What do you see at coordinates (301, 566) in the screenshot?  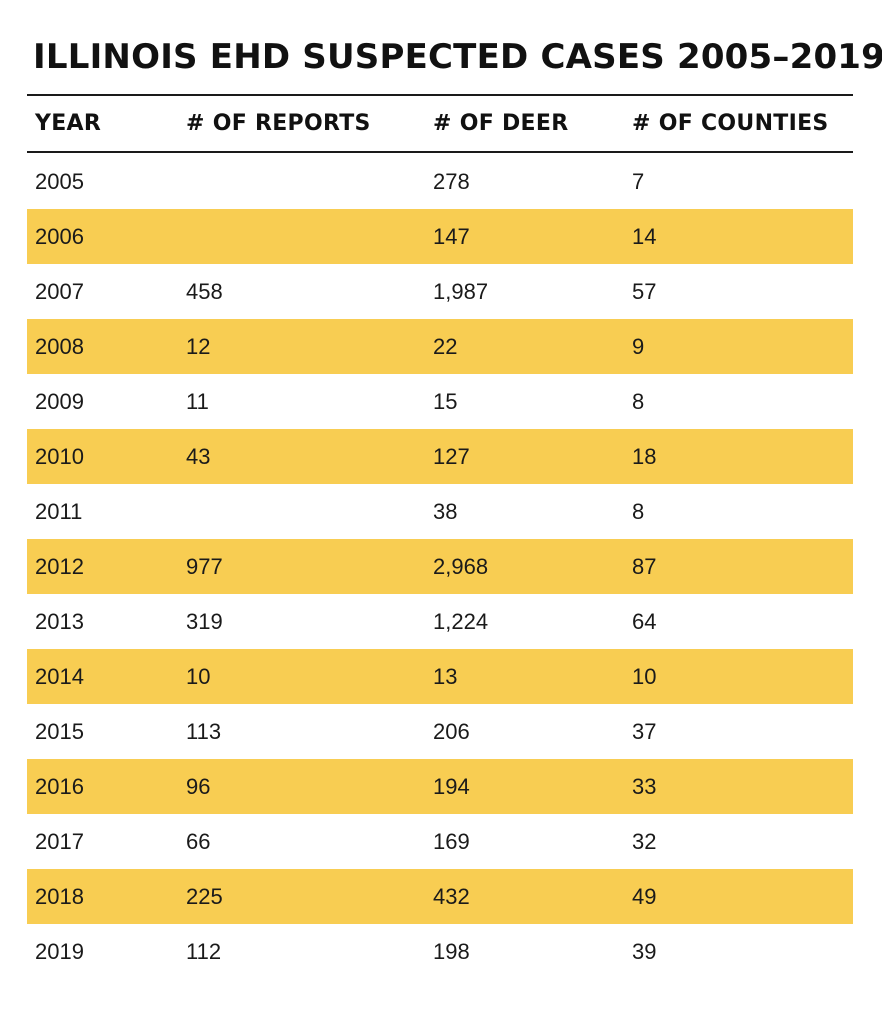 I see `reports-cell: 977` at bounding box center [301, 566].